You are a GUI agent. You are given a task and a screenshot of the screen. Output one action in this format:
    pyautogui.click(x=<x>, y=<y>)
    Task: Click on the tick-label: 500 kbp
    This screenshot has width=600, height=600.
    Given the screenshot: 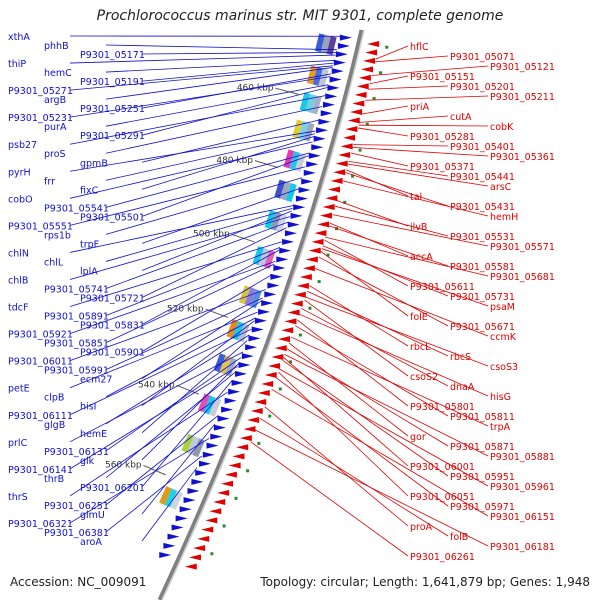 What is the action you would take?
    pyautogui.click(x=211, y=235)
    